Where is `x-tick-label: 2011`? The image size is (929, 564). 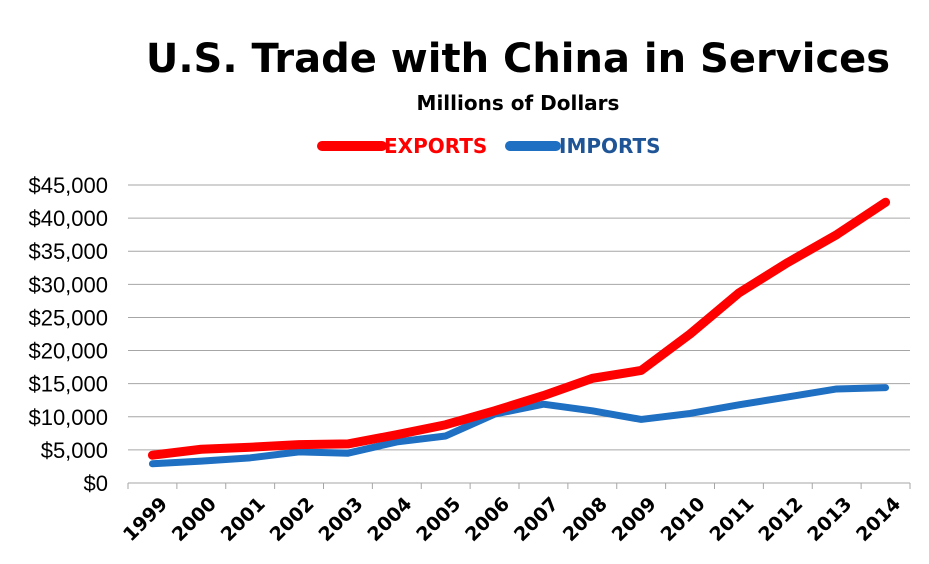 x-tick-label: 2011 is located at coordinates (732, 519).